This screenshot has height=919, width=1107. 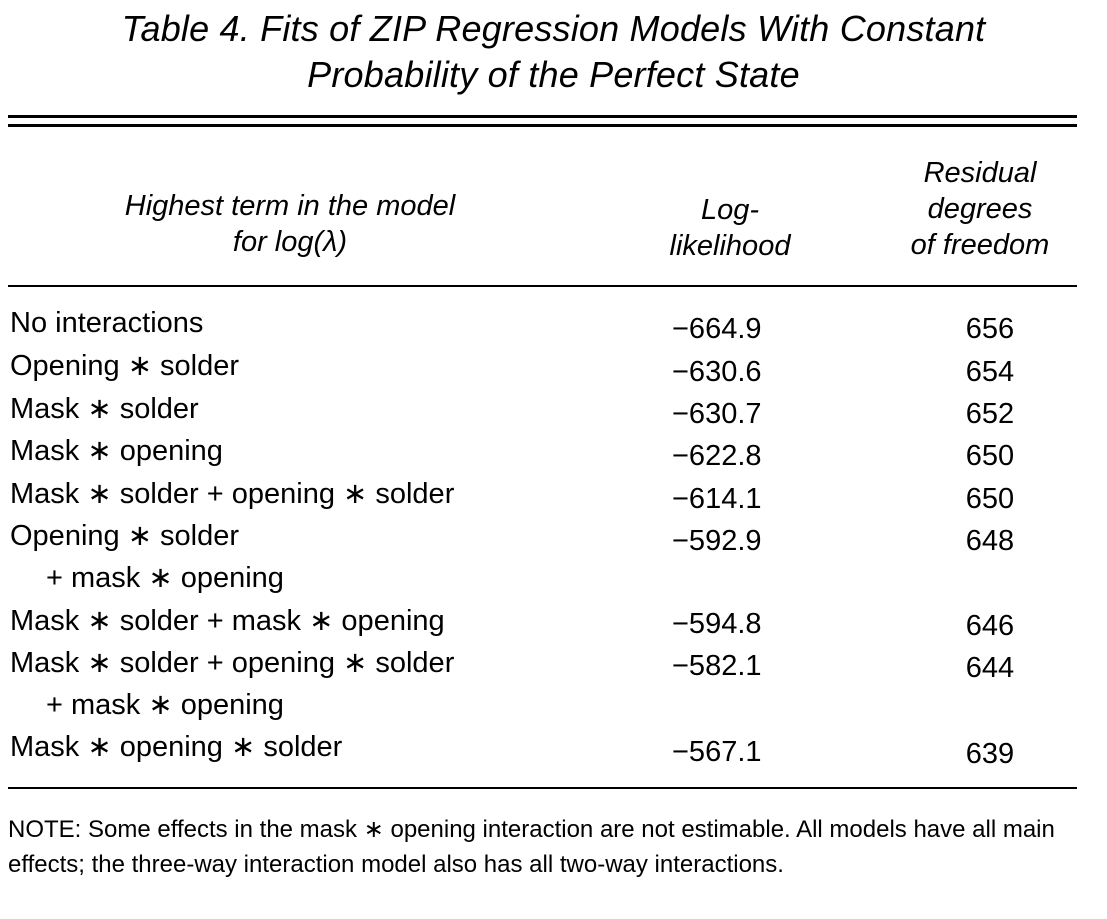 I want to click on row-df: 639, so click(x=990, y=754).